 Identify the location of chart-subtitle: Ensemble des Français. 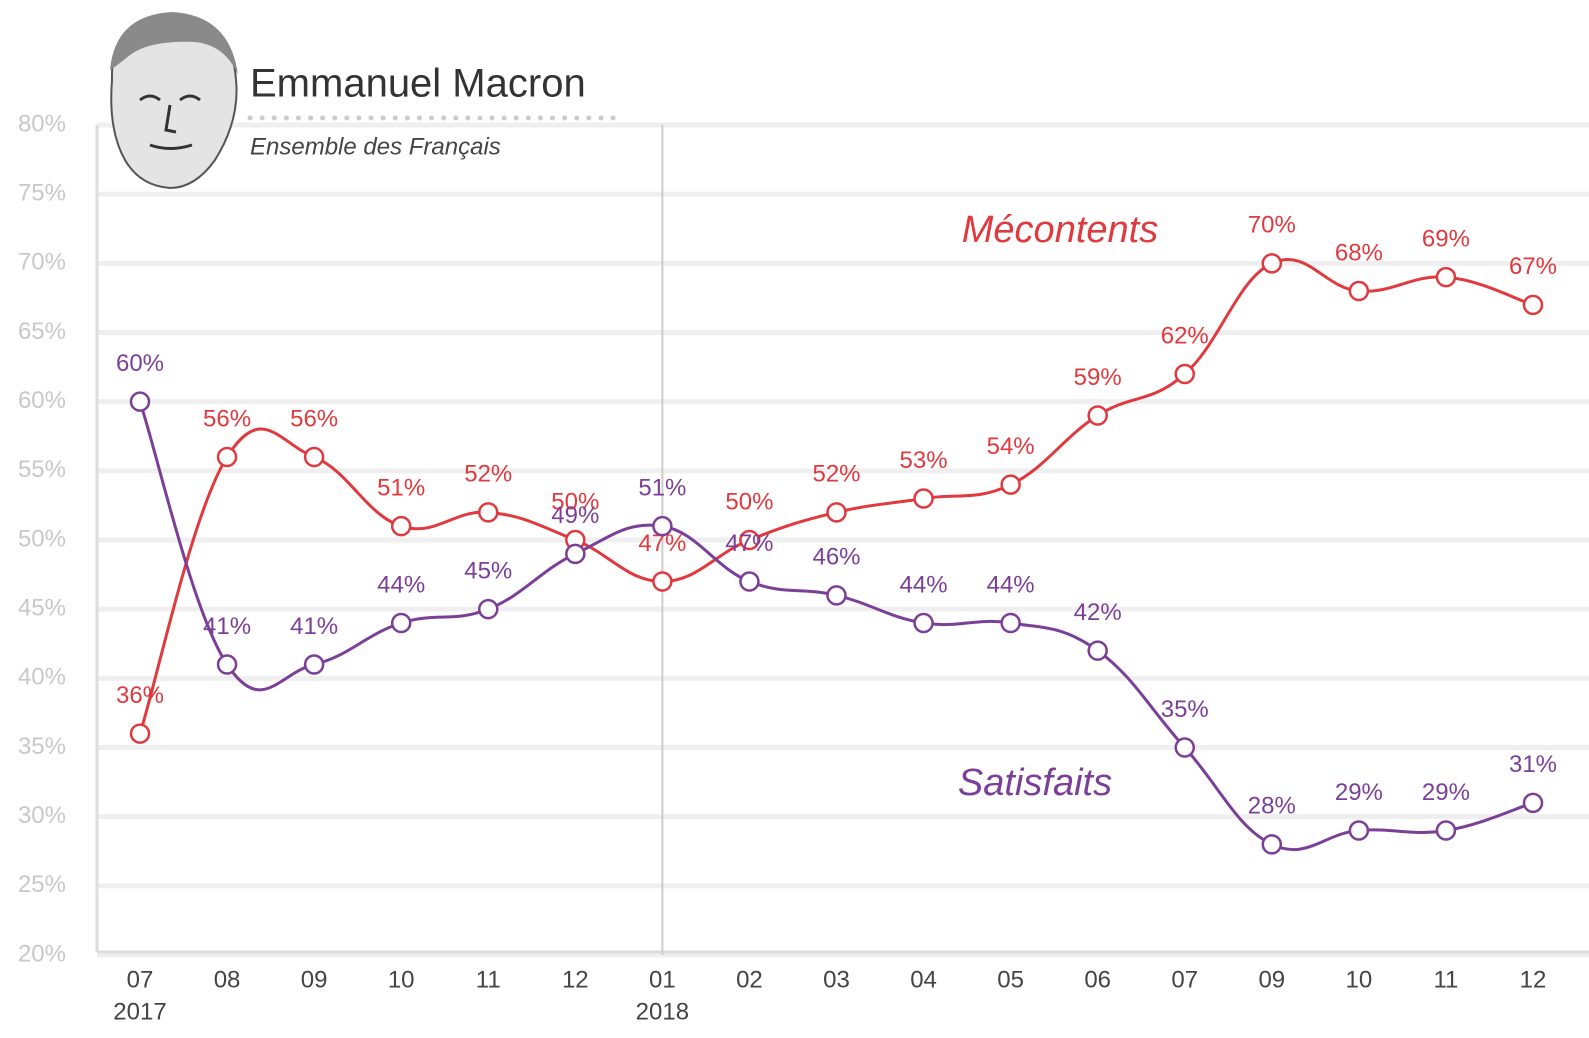
(375, 146).